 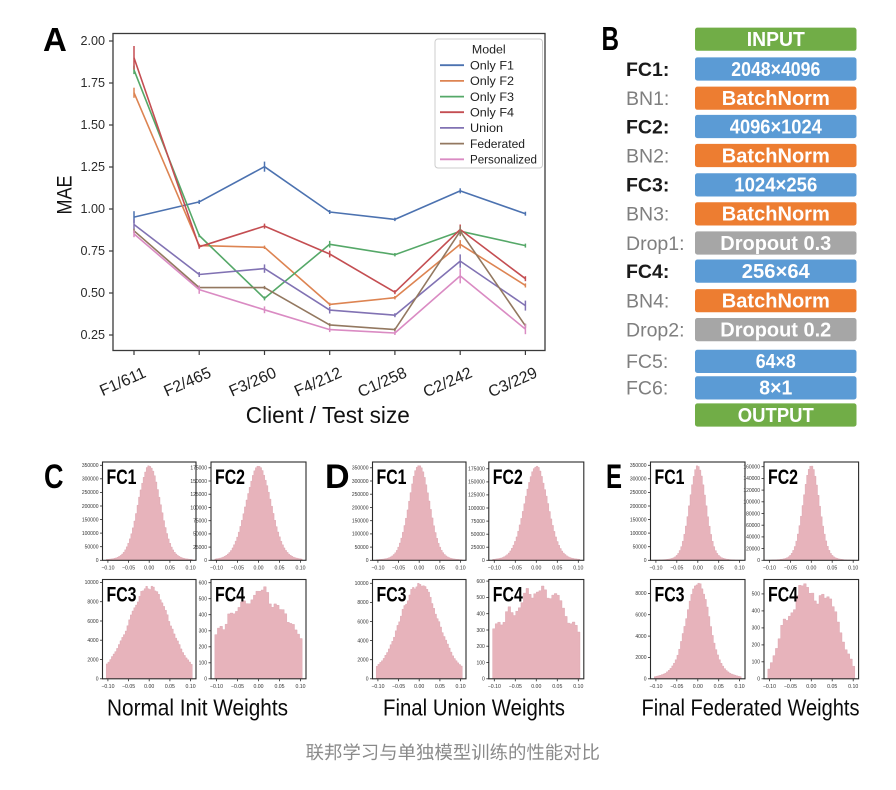 I want to click on svg-text: 0.25, so click(x=92, y=335).